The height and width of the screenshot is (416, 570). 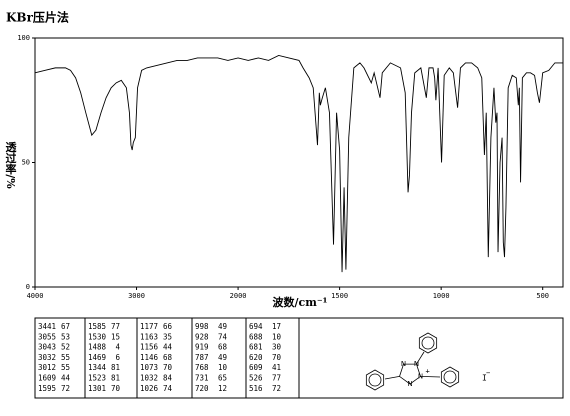 What do you see at coordinates (136, 296) in the screenshot?
I see `x-tick-label: 3000` at bounding box center [136, 296].